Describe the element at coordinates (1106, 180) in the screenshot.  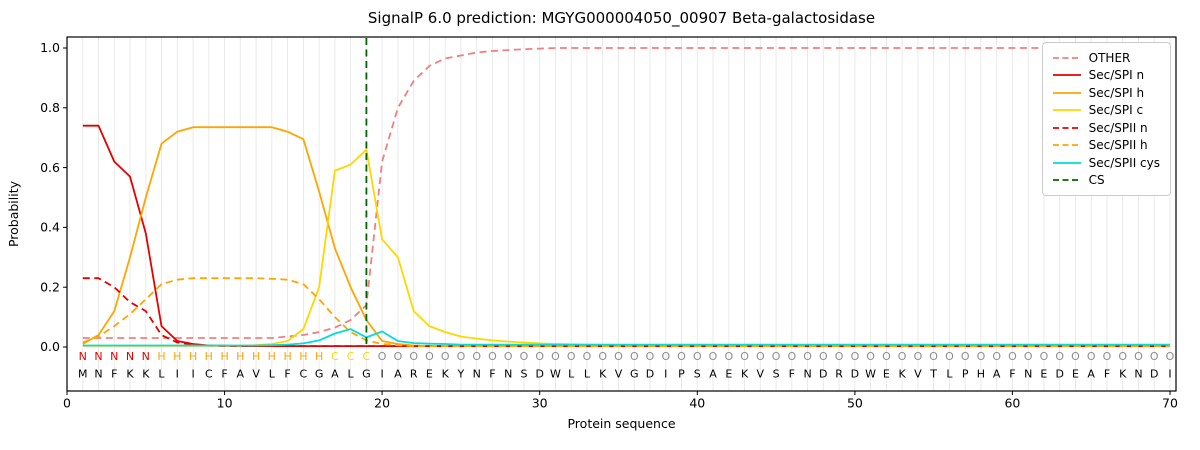
I see `legend-item-cs: CS` at that location.